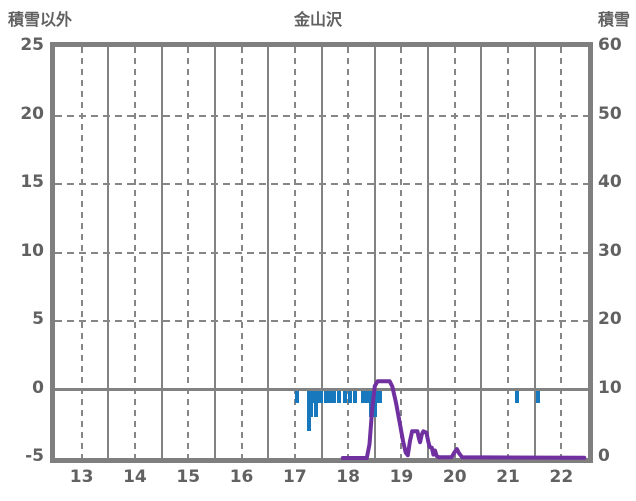 The image size is (636, 501). What do you see at coordinates (454, 477) in the screenshot?
I see `x-axis-tick-label: 20` at bounding box center [454, 477].